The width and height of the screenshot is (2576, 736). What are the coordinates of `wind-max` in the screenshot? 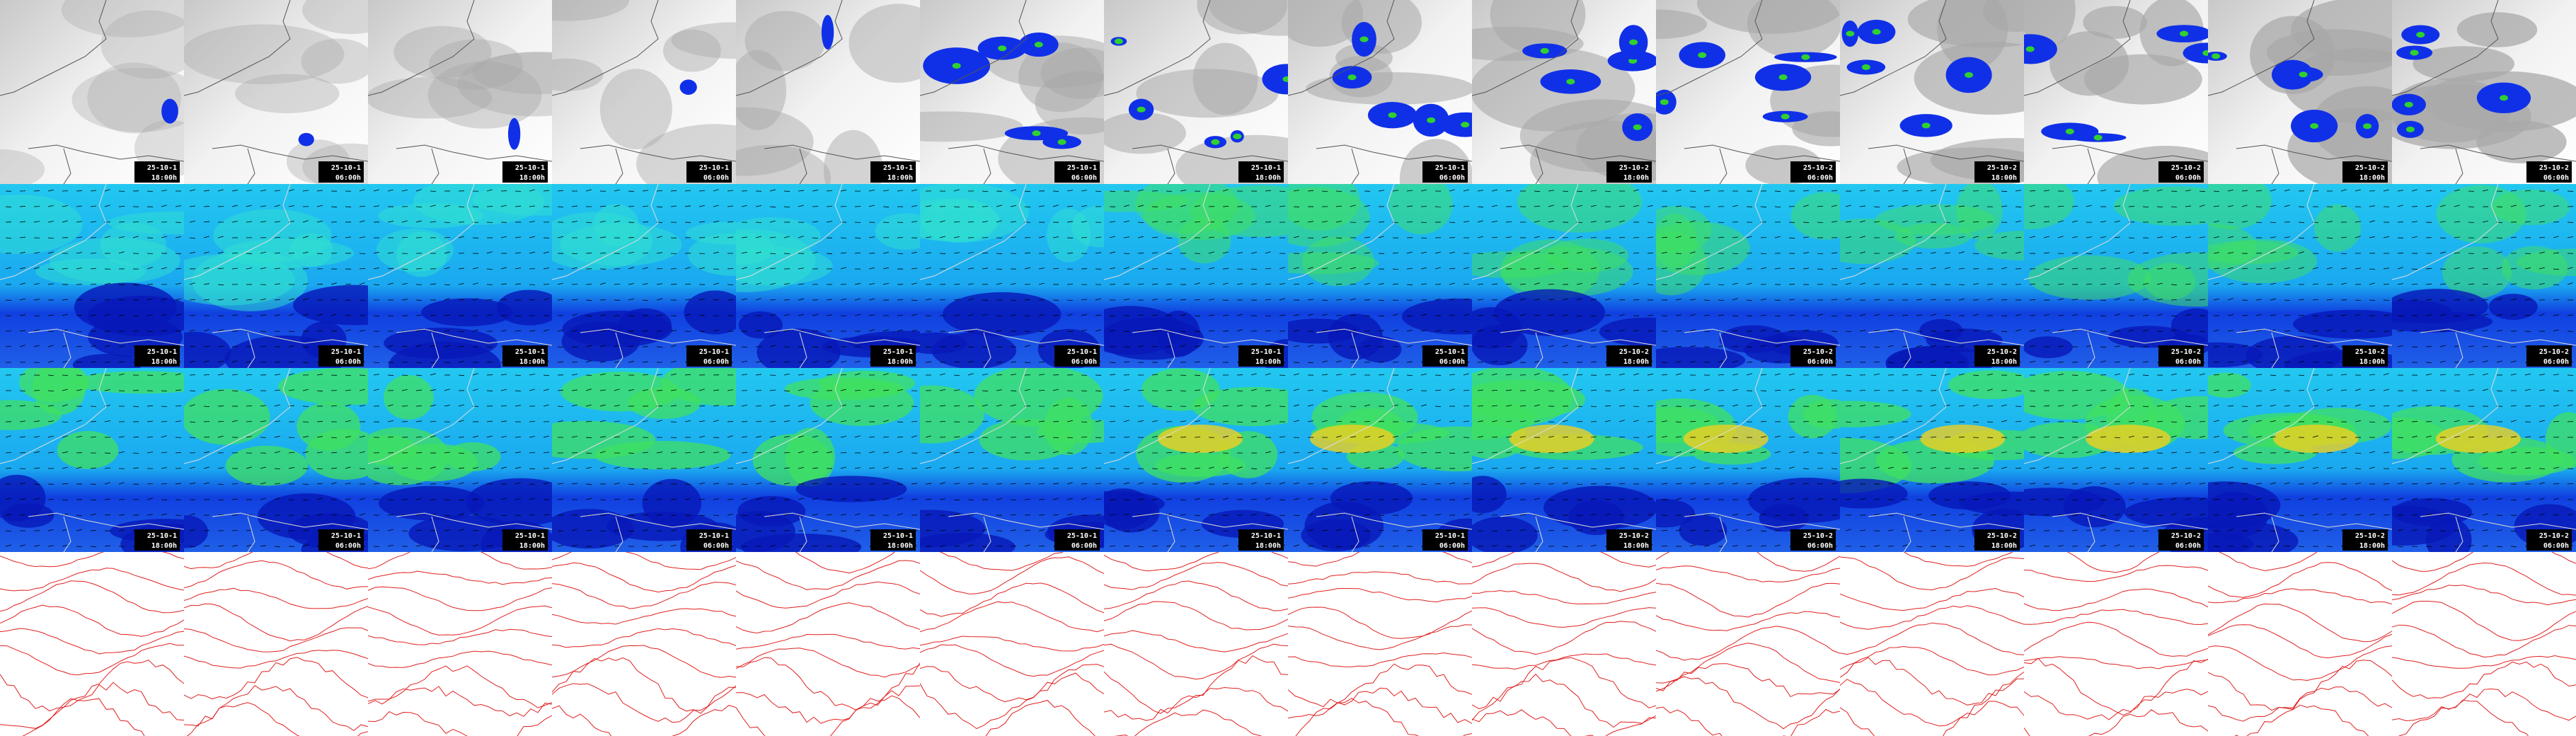 It's located at (2316, 439).